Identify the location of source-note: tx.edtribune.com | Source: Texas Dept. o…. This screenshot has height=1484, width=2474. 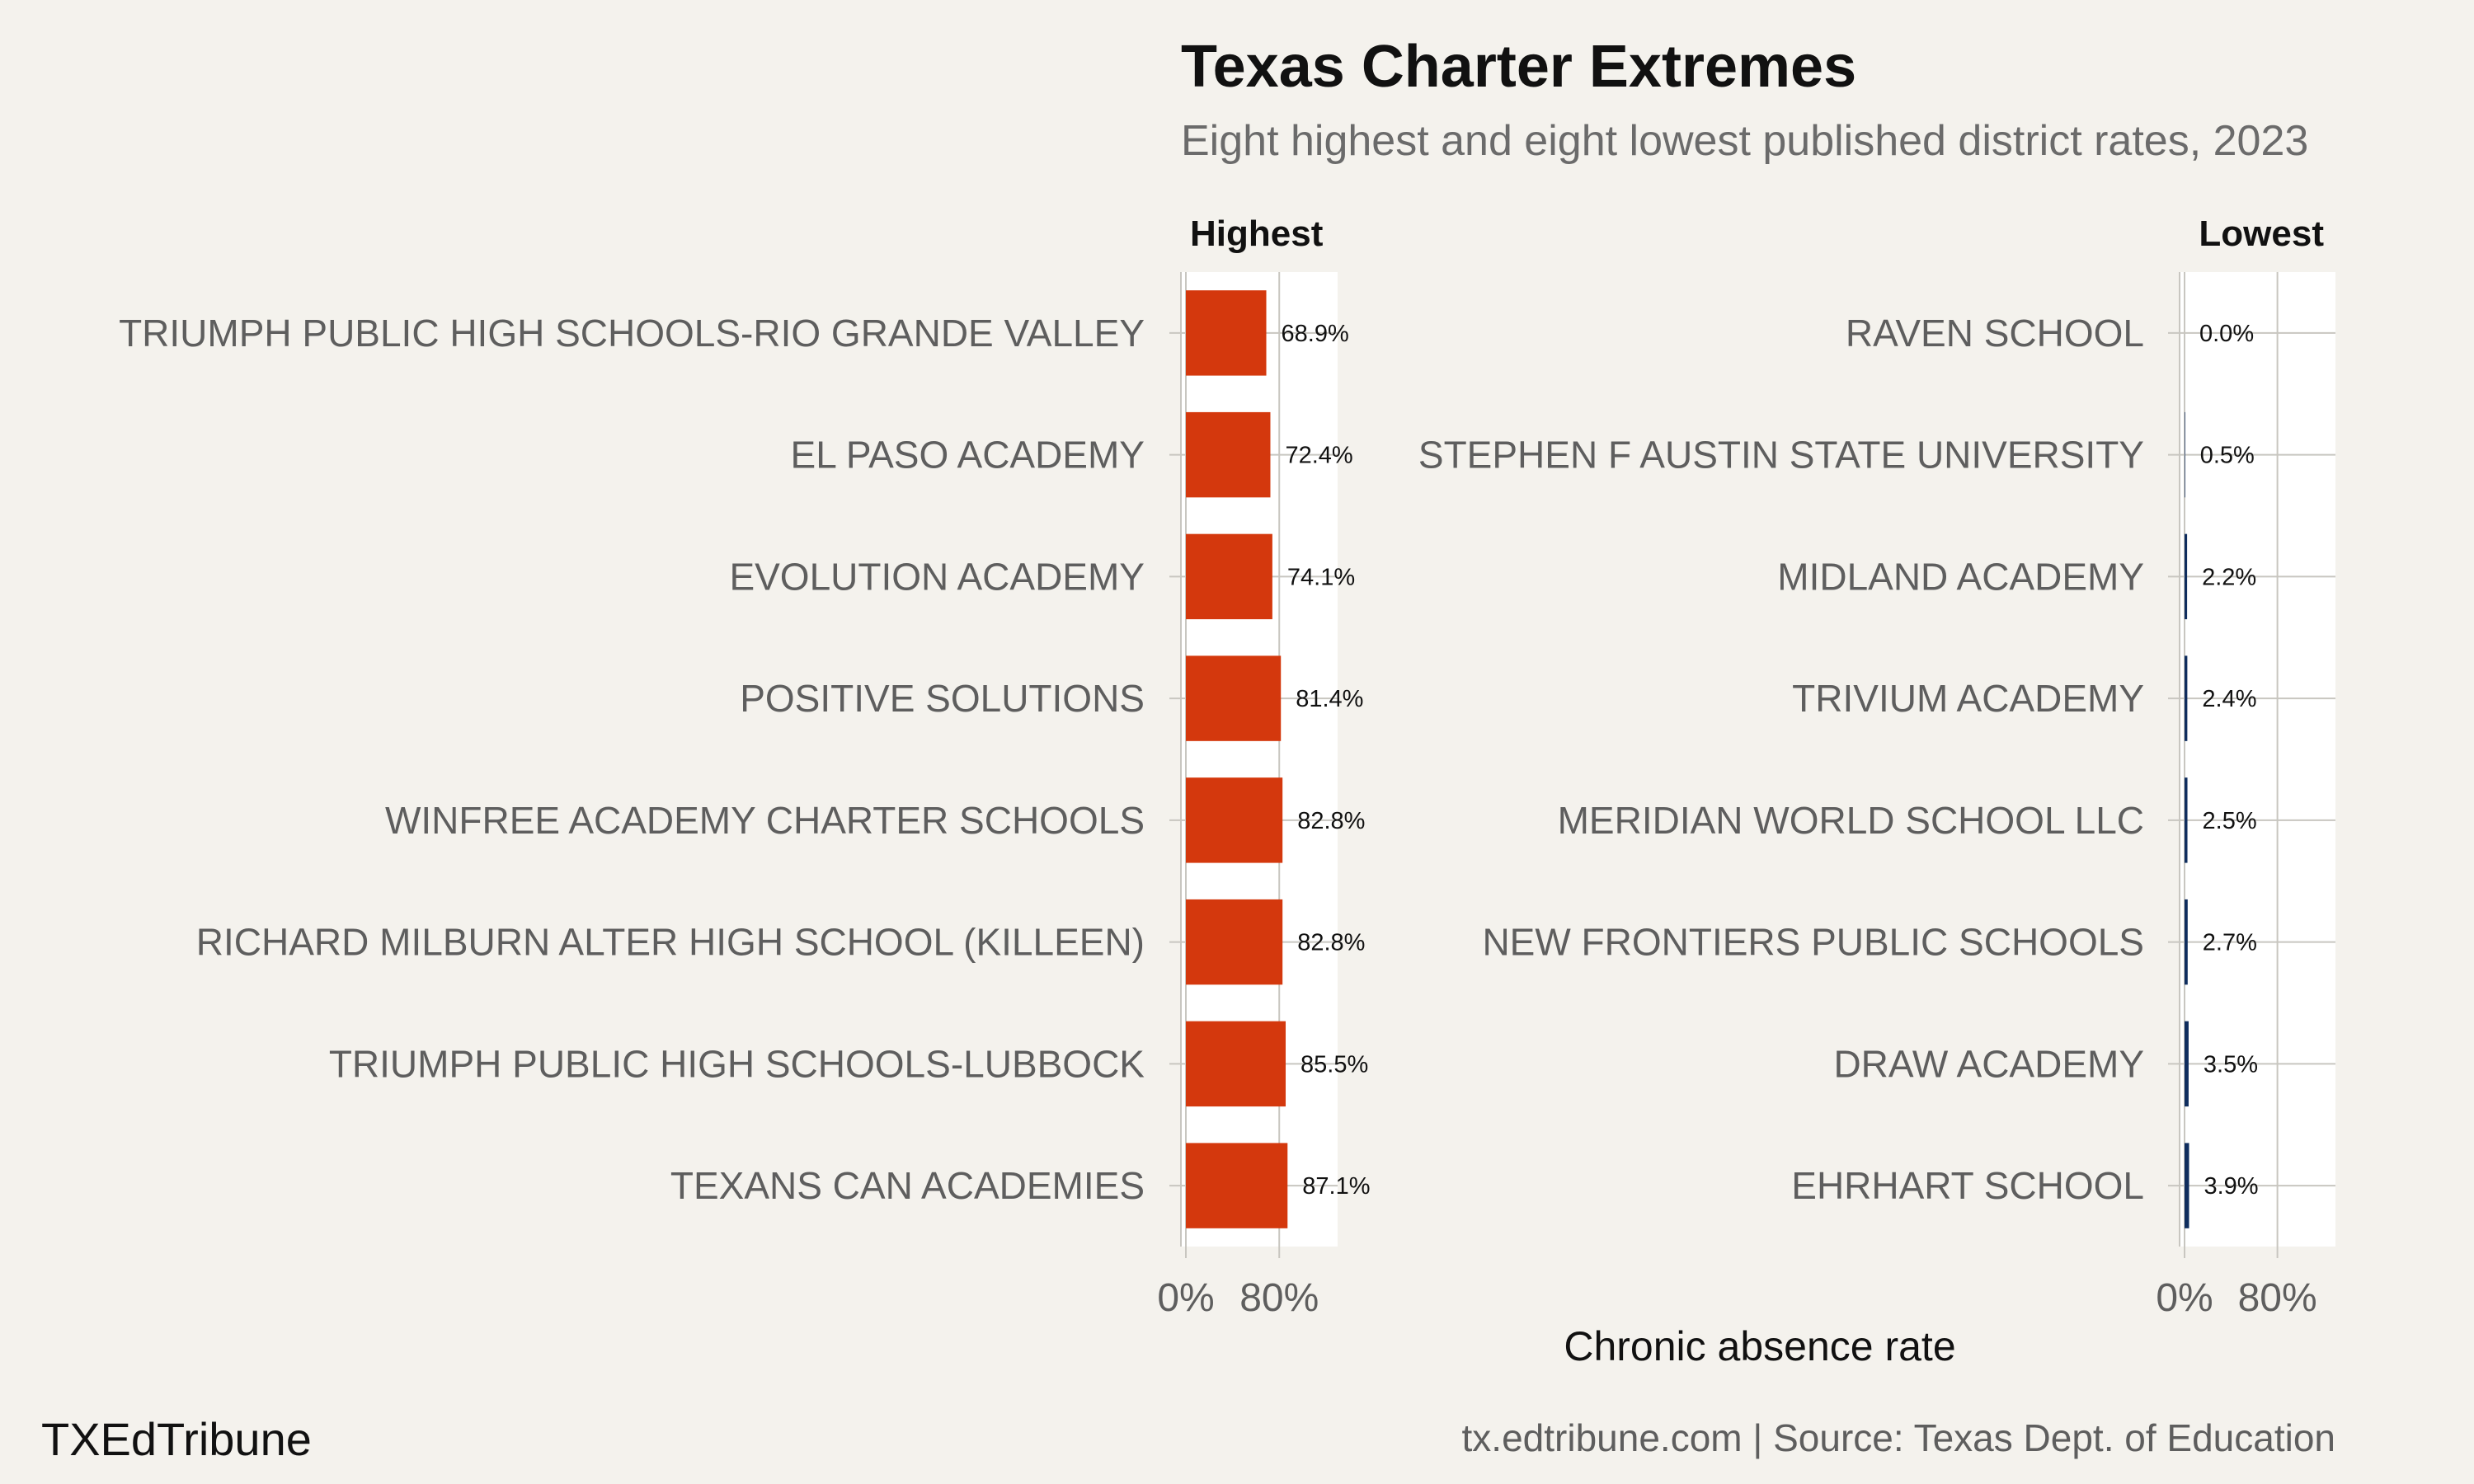
(1898, 1437).